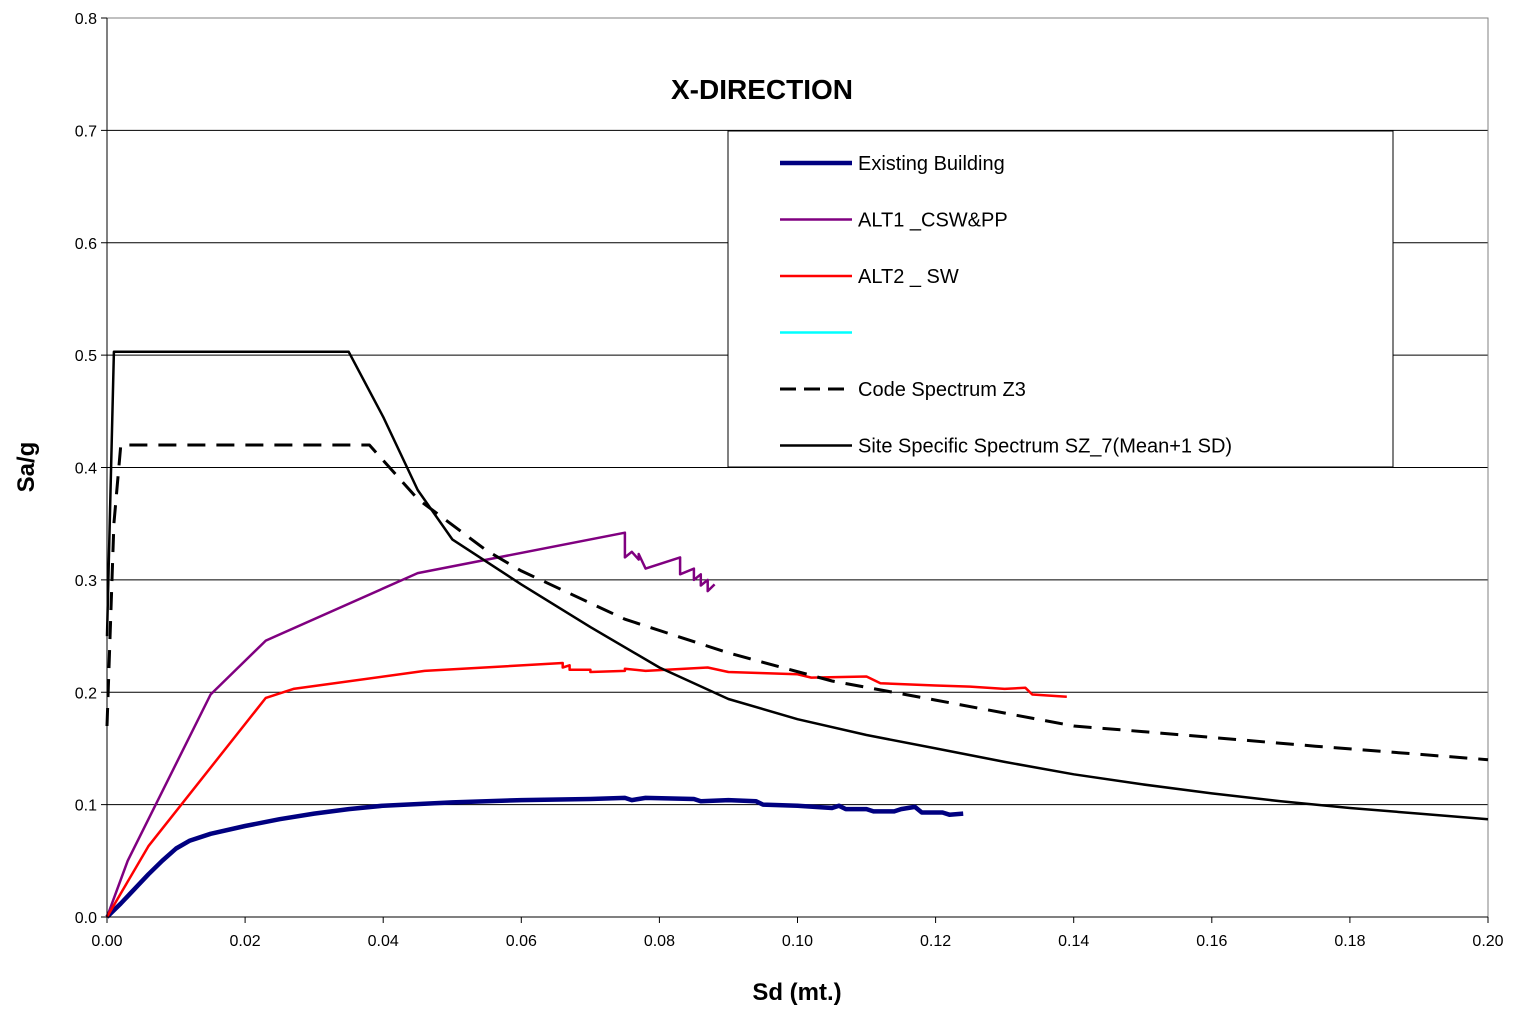 Image resolution: width=1519 pixels, height=1026 pixels. Describe the element at coordinates (86, 918) in the screenshot. I see `y-tick-label: 0.0` at that location.